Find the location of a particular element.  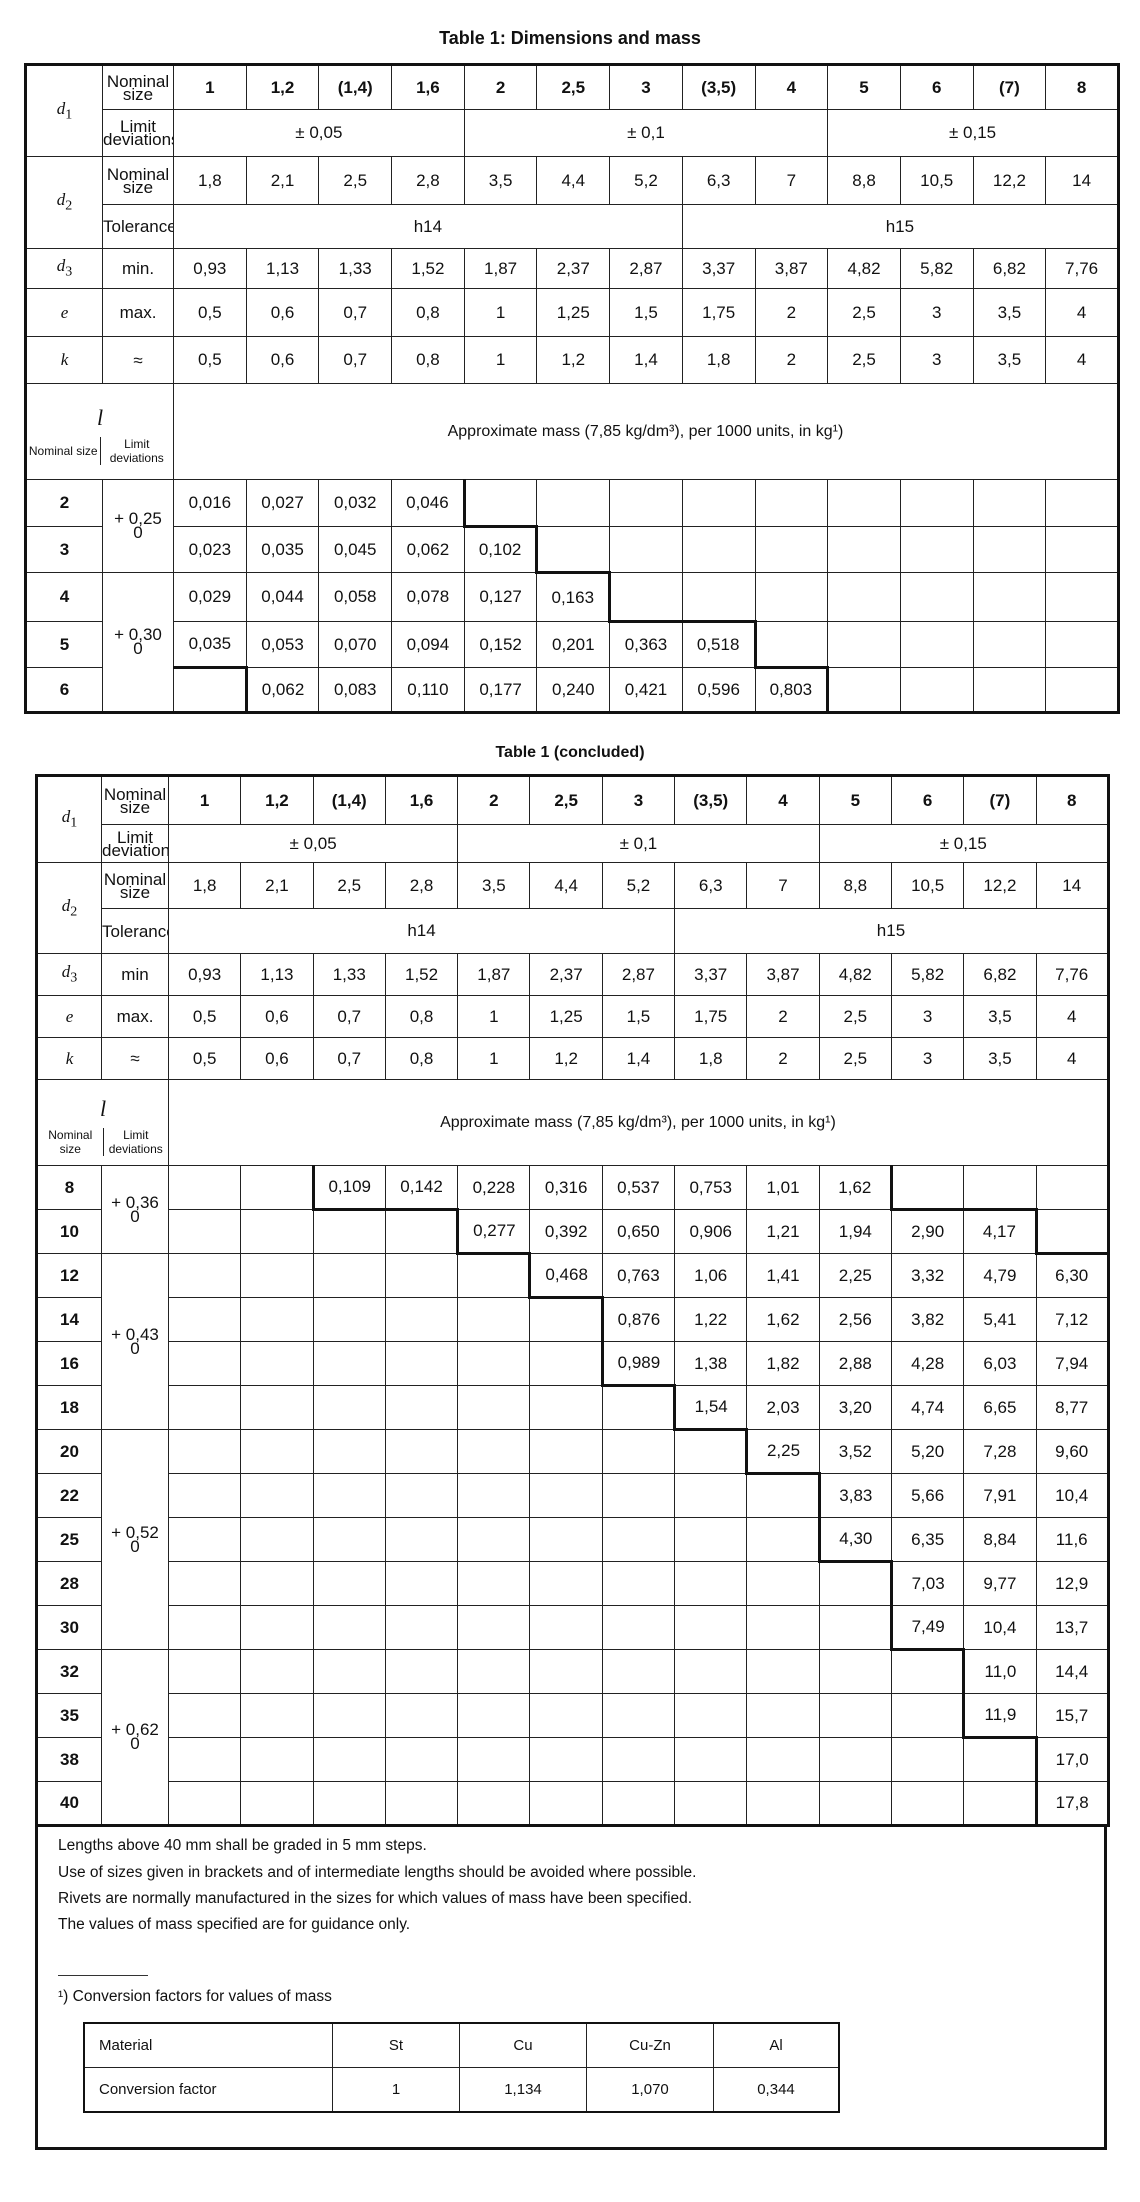

upper-deviation: + 0,52 is located at coordinates (135, 1532).